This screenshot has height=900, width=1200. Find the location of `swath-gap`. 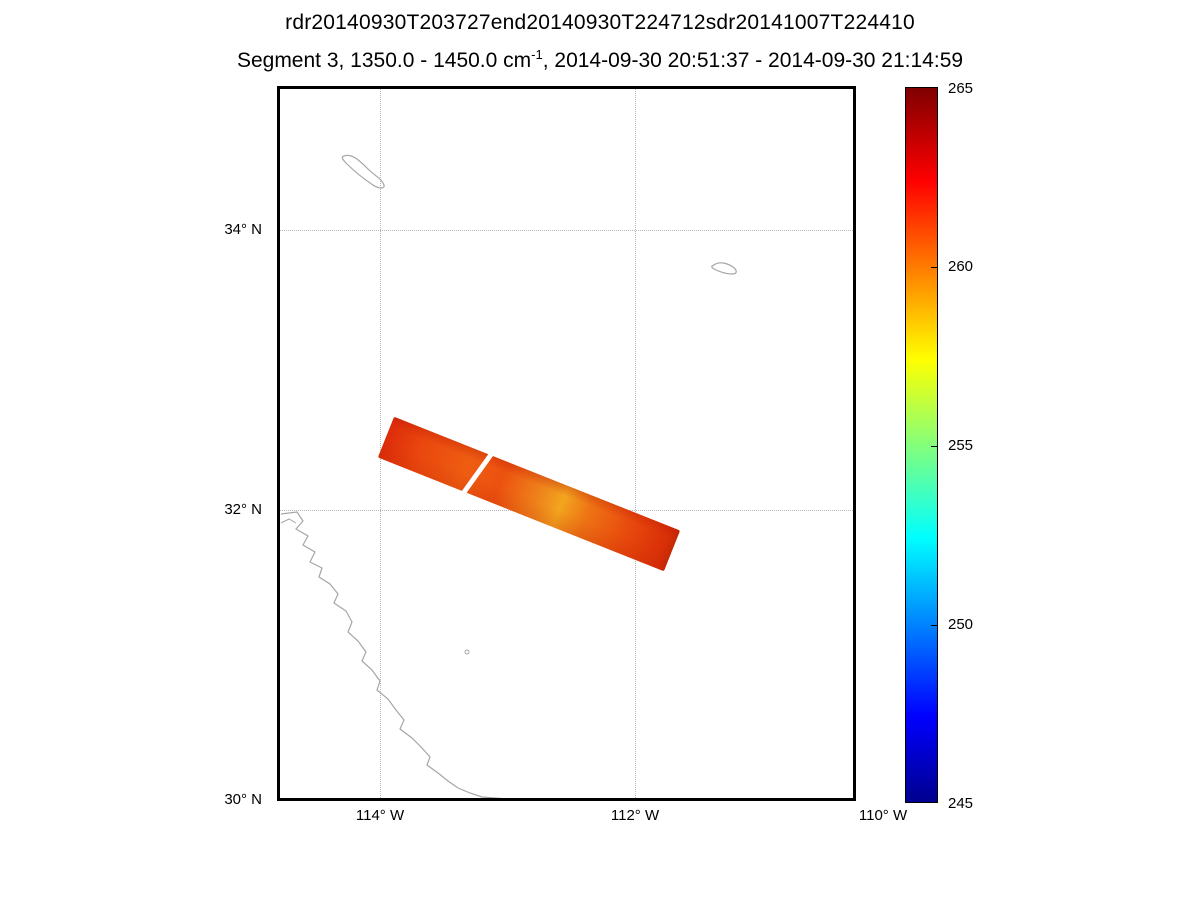

swath-gap is located at coordinates (477, 473).